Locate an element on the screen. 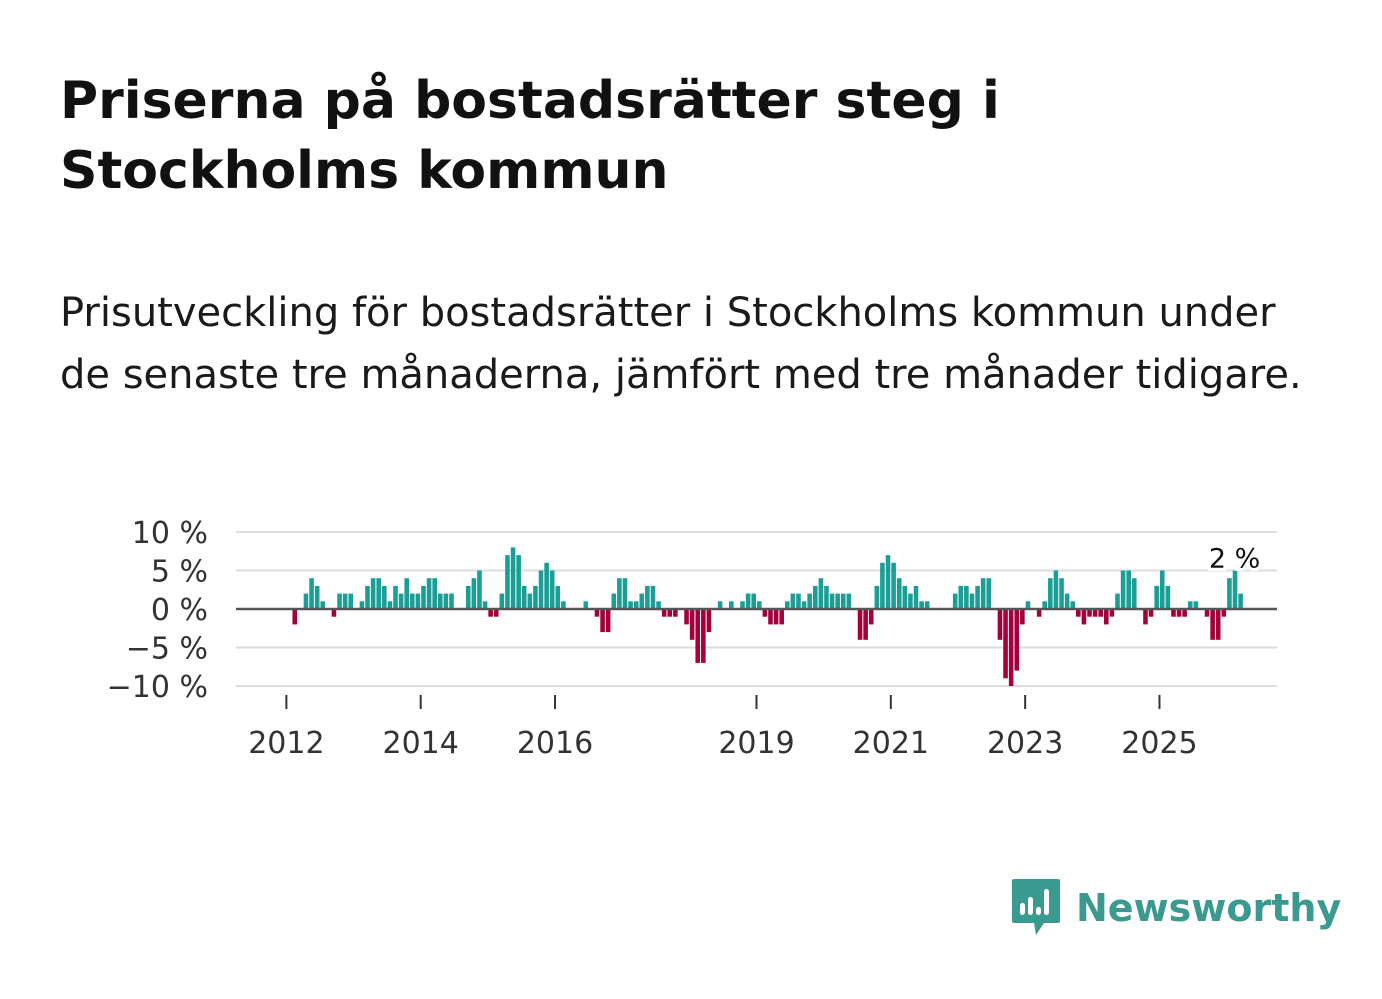  y-tick-label: −5 % is located at coordinates (167, 649).